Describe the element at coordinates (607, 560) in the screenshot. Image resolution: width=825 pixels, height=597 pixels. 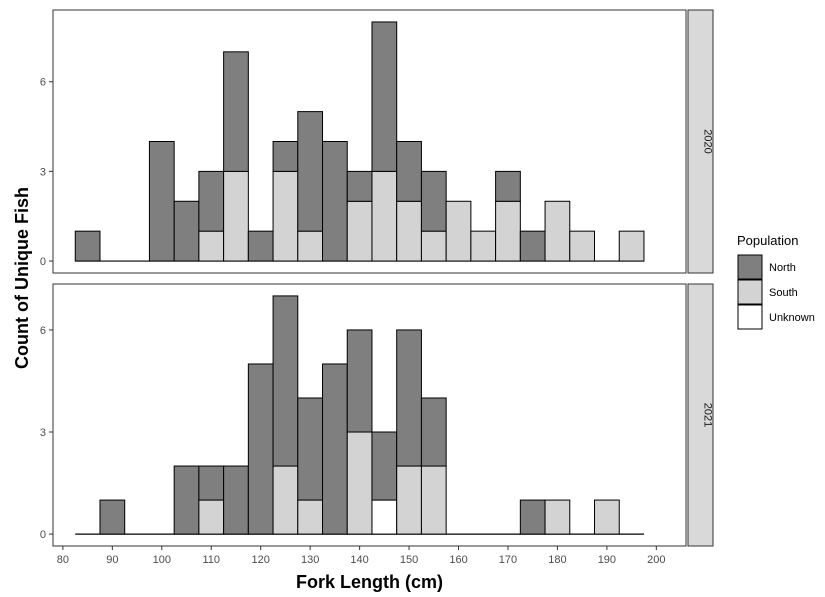
I see `x-tick-label: 190` at that location.